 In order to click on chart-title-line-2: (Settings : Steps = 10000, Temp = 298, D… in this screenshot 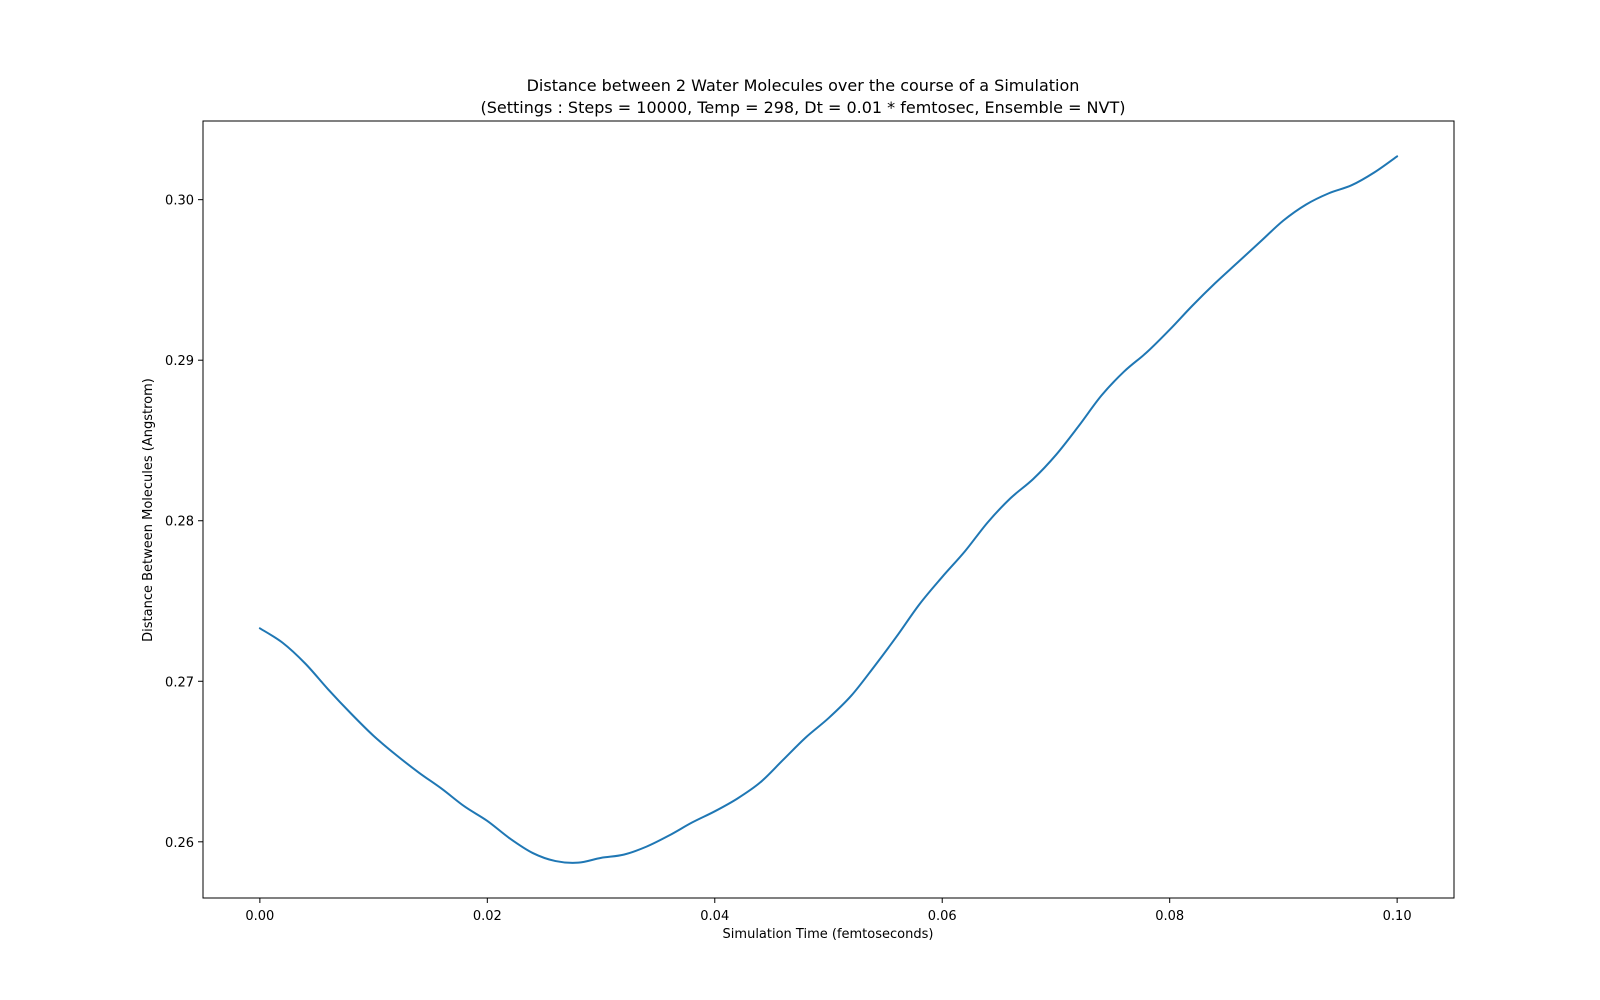, I will do `click(803, 107)`.